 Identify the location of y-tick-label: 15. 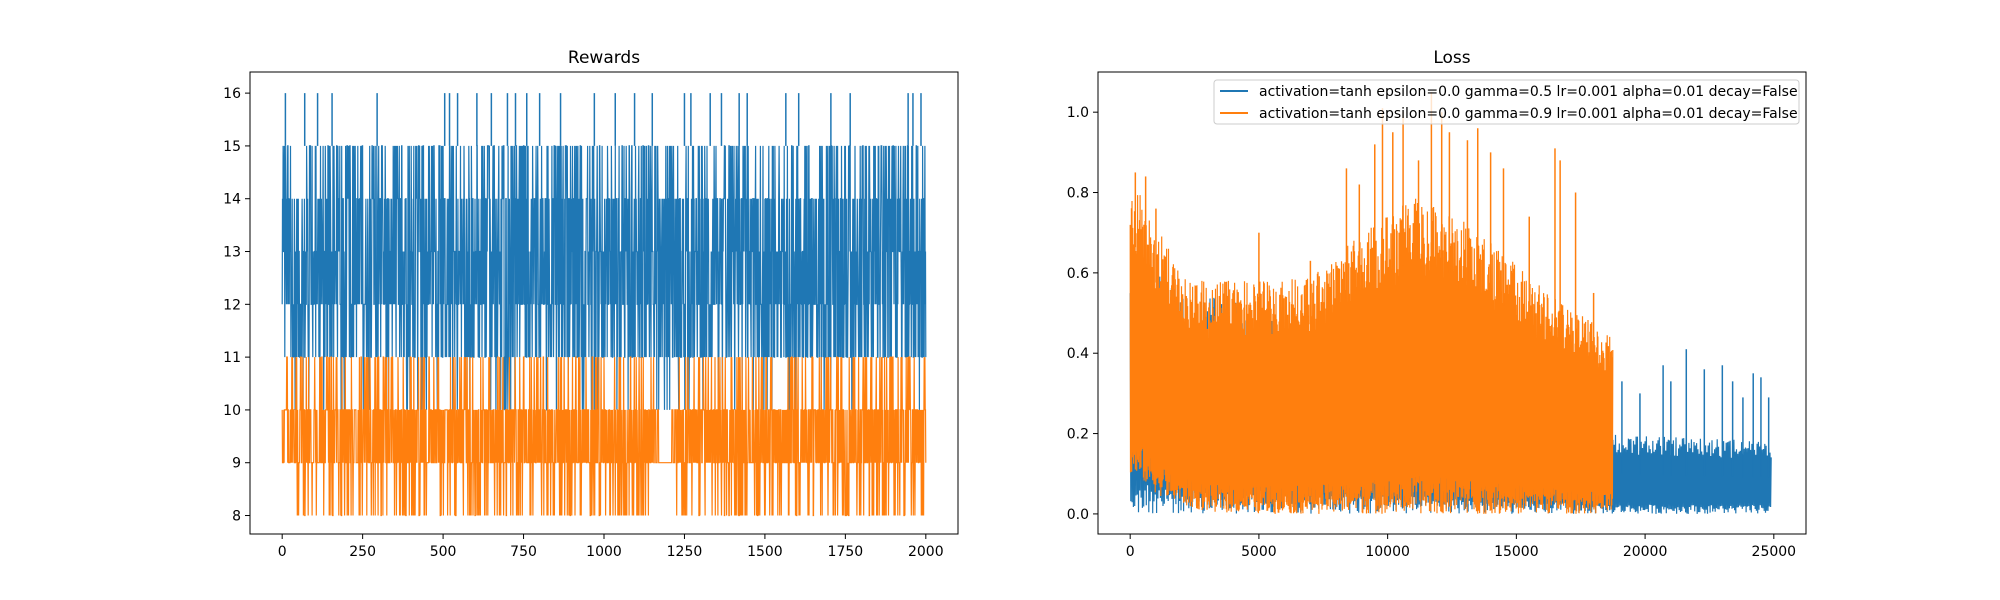
(232, 147).